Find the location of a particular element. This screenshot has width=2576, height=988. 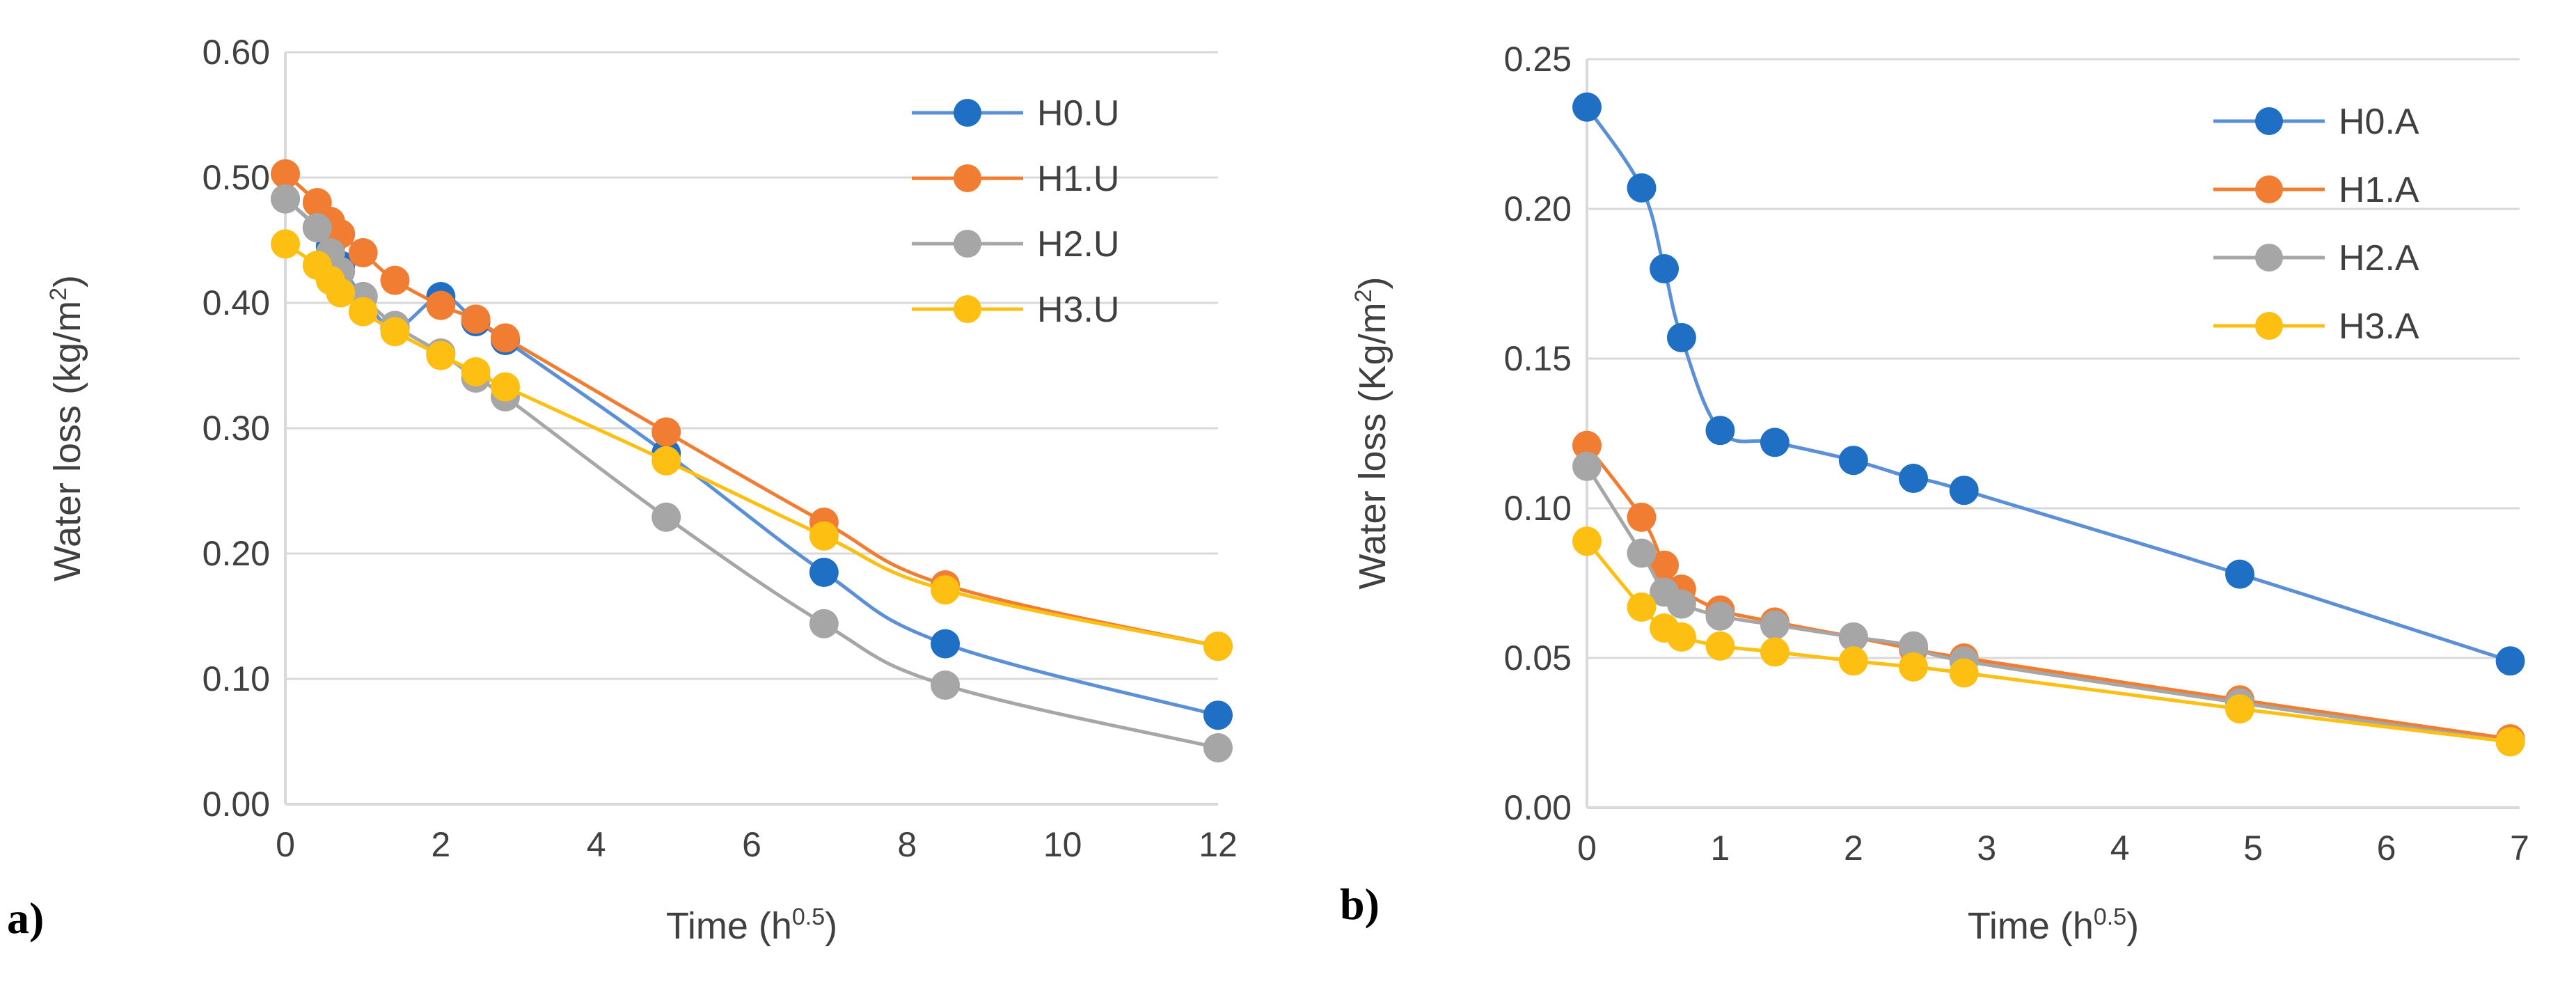

x-tick-label: 10 is located at coordinates (1062, 844).